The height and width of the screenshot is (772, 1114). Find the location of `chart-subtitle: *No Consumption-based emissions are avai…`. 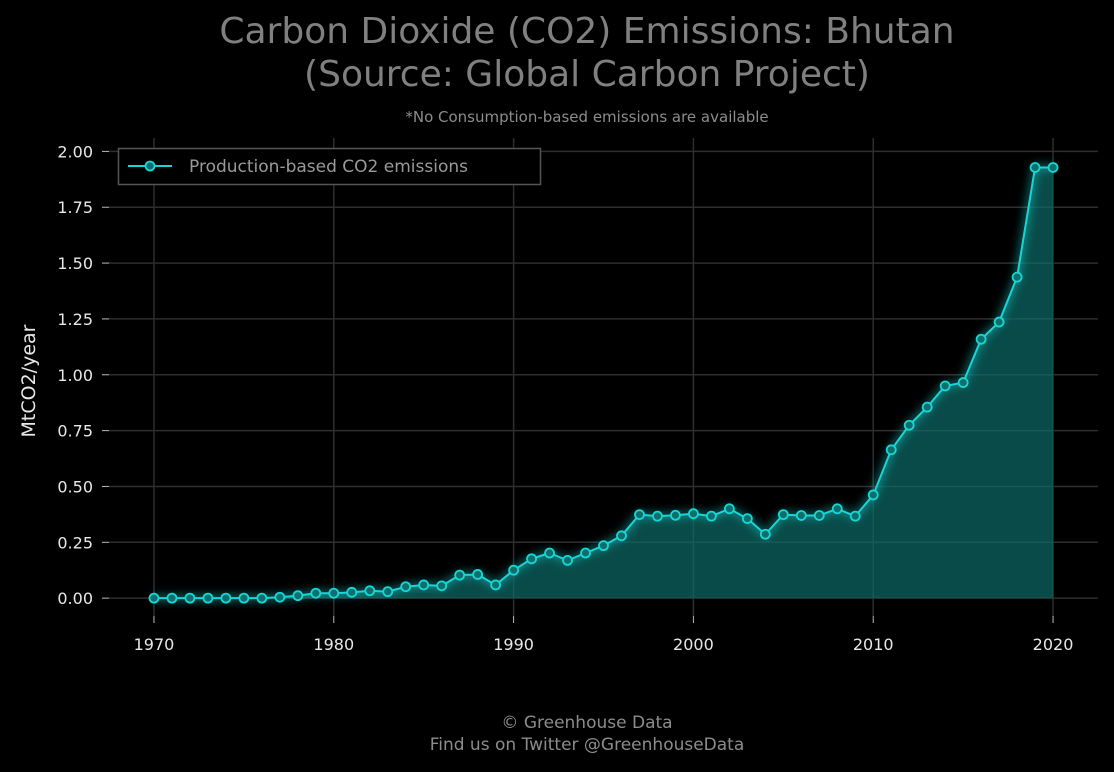

chart-subtitle: *No Consumption-based emissions are avai… is located at coordinates (587, 117).